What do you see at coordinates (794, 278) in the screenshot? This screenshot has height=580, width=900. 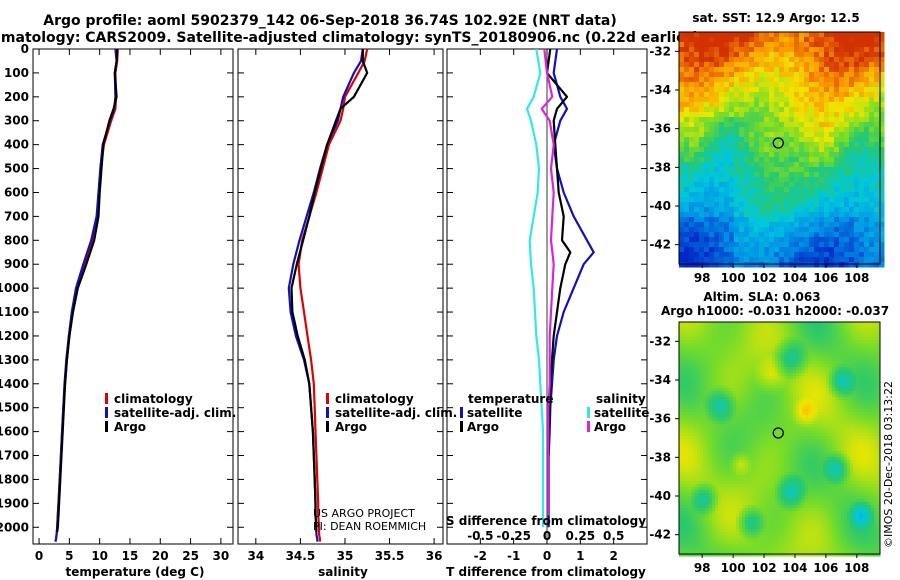 I see `map-x-tick-label: 104` at bounding box center [794, 278].